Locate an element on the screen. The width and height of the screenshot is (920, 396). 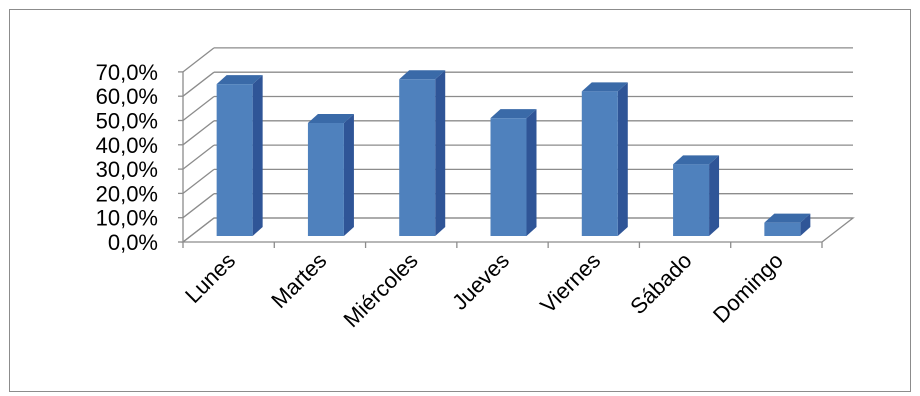
x-tick-label: Martes is located at coordinates (298, 280).